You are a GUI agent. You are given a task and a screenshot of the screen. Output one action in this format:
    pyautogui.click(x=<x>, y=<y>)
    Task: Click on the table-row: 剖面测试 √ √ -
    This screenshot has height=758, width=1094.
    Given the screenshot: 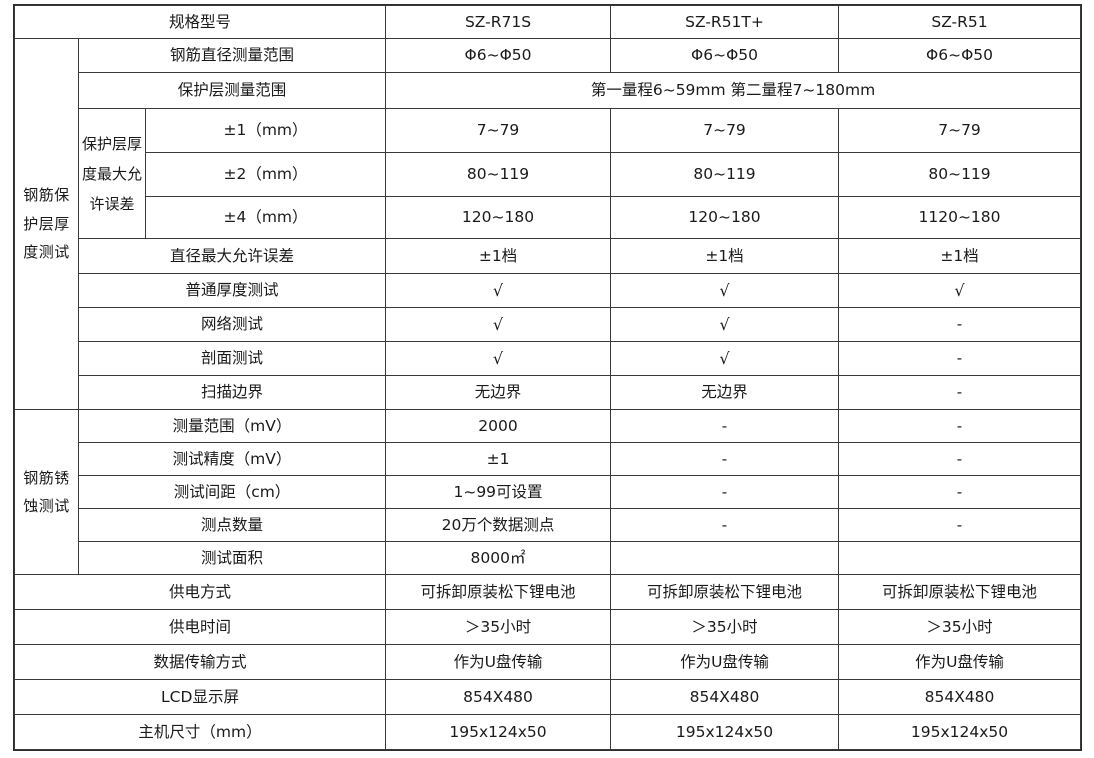 What is the action you would take?
    pyautogui.click(x=548, y=358)
    